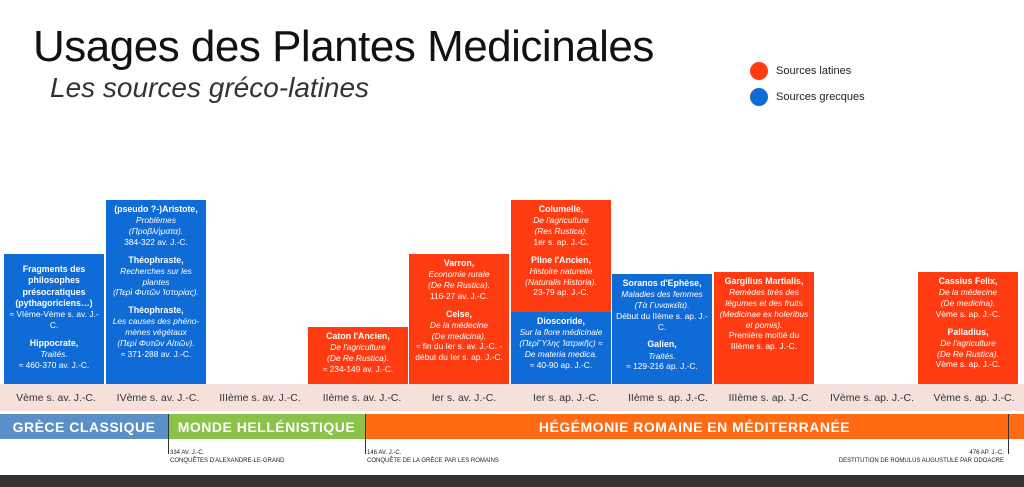 This screenshot has height=487, width=1024. What do you see at coordinates (56, 398) in the screenshot?
I see `century-label: Vème s. av. J.-C.` at bounding box center [56, 398].